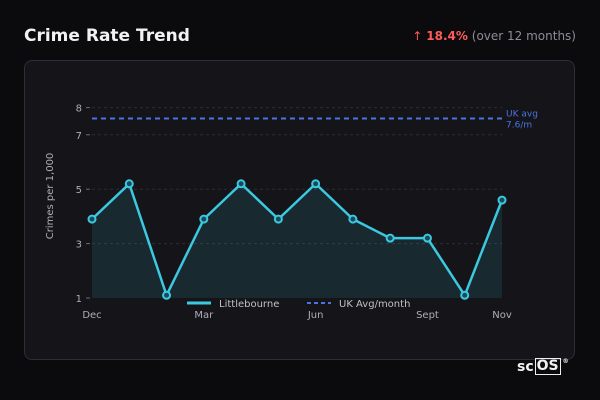 The image size is (600, 400). I want to click on x-tick-label: Sept, so click(427, 315).